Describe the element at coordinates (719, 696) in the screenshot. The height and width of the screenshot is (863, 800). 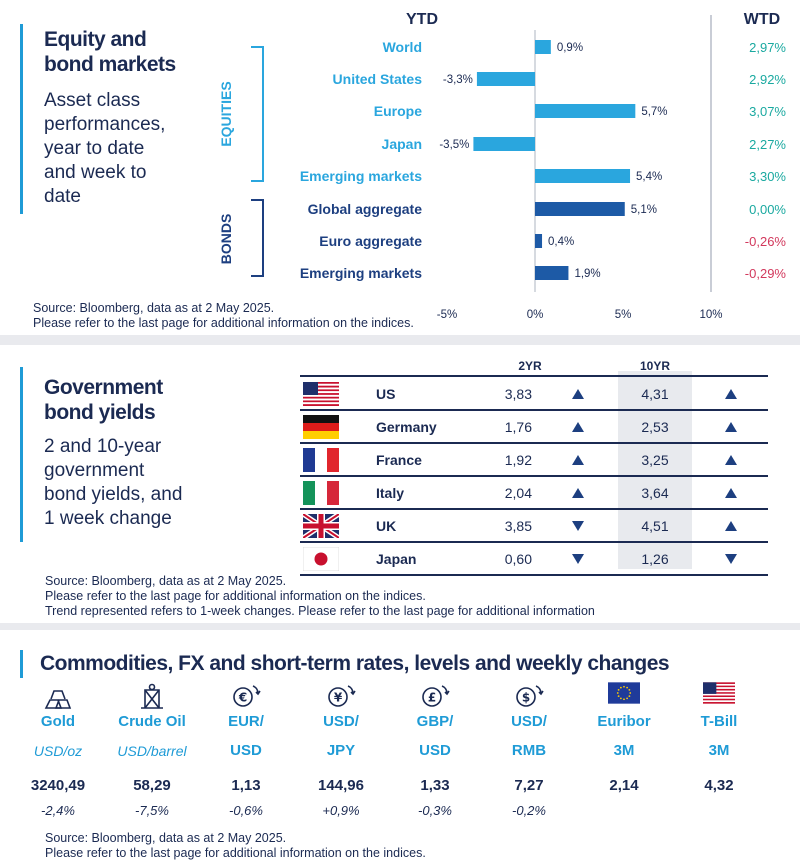
I see `us-flag-icon` at that location.